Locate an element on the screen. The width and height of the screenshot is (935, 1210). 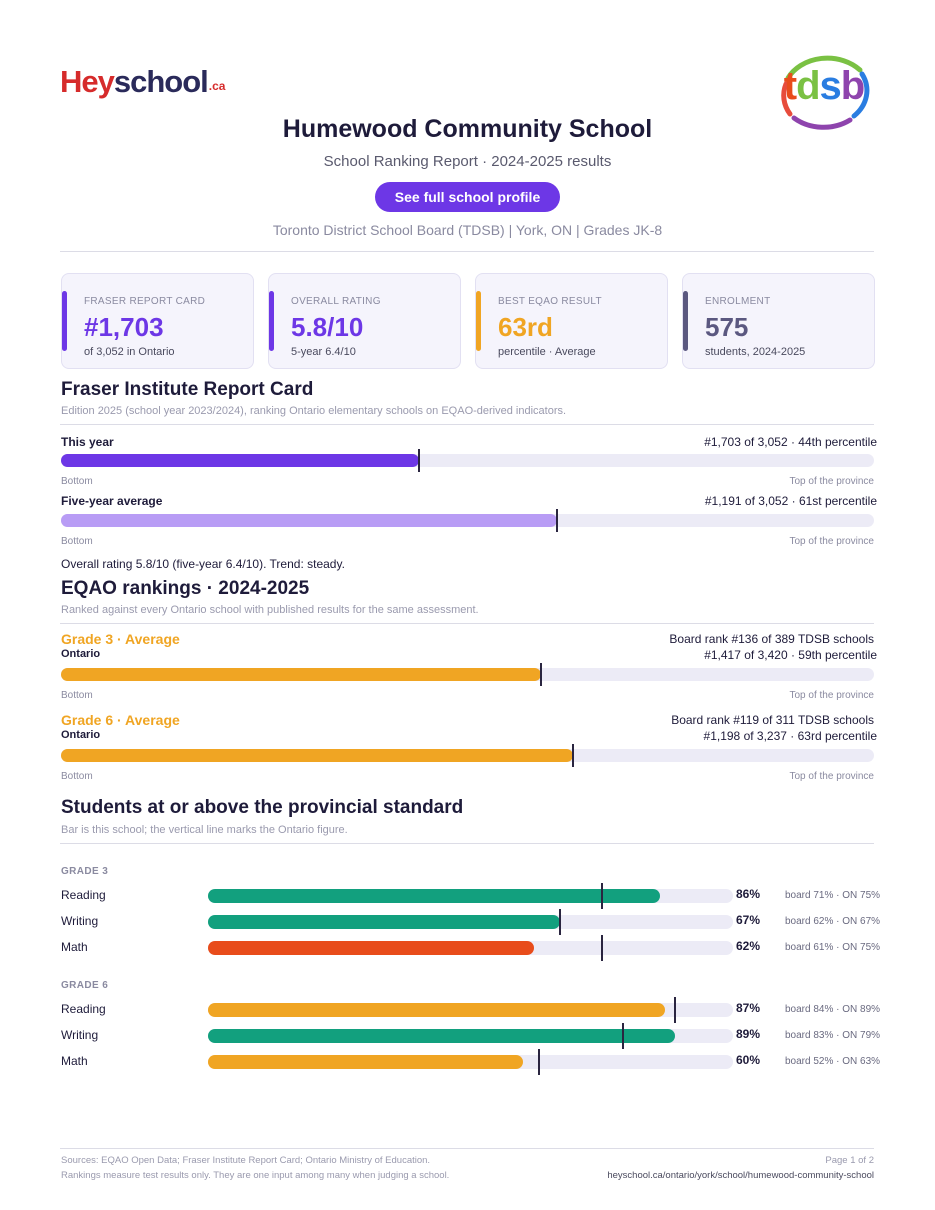
card-value: 5.8/10 is located at coordinates (327, 327).